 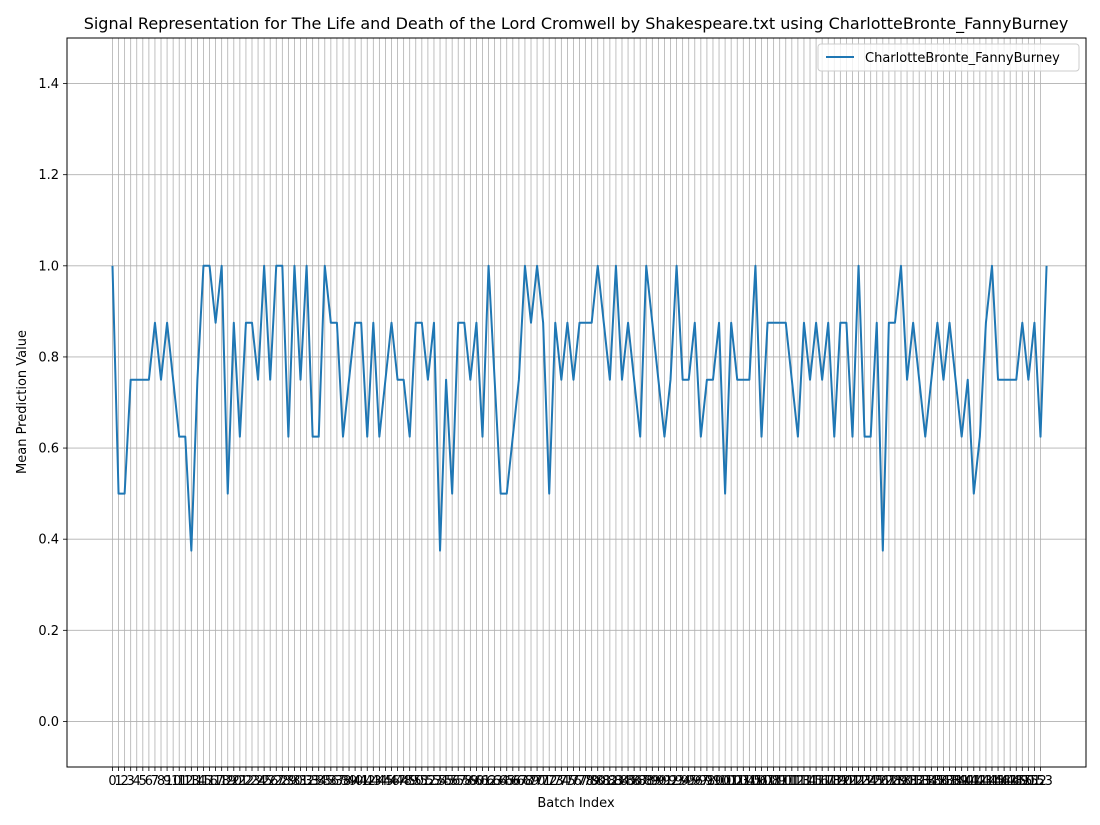 I want to click on x-tick-label: 9, so click(x=167, y=781).